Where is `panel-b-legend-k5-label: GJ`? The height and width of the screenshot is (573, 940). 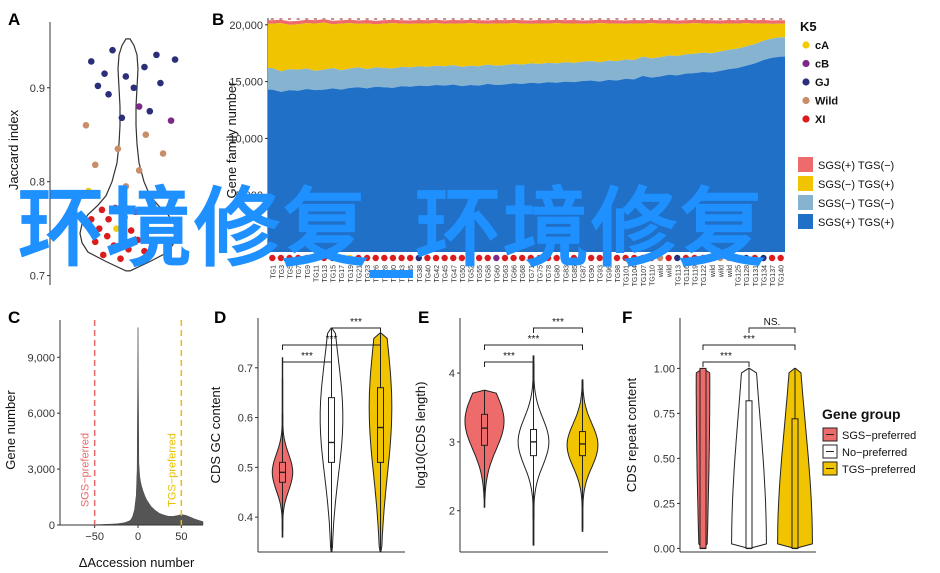 panel-b-legend-k5-label: GJ is located at coordinates (822, 83).